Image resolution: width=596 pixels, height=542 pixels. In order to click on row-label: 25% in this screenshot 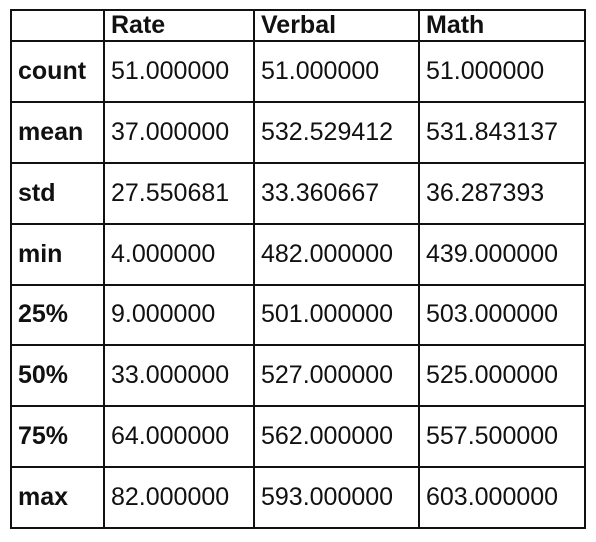, I will do `click(57, 315)`.